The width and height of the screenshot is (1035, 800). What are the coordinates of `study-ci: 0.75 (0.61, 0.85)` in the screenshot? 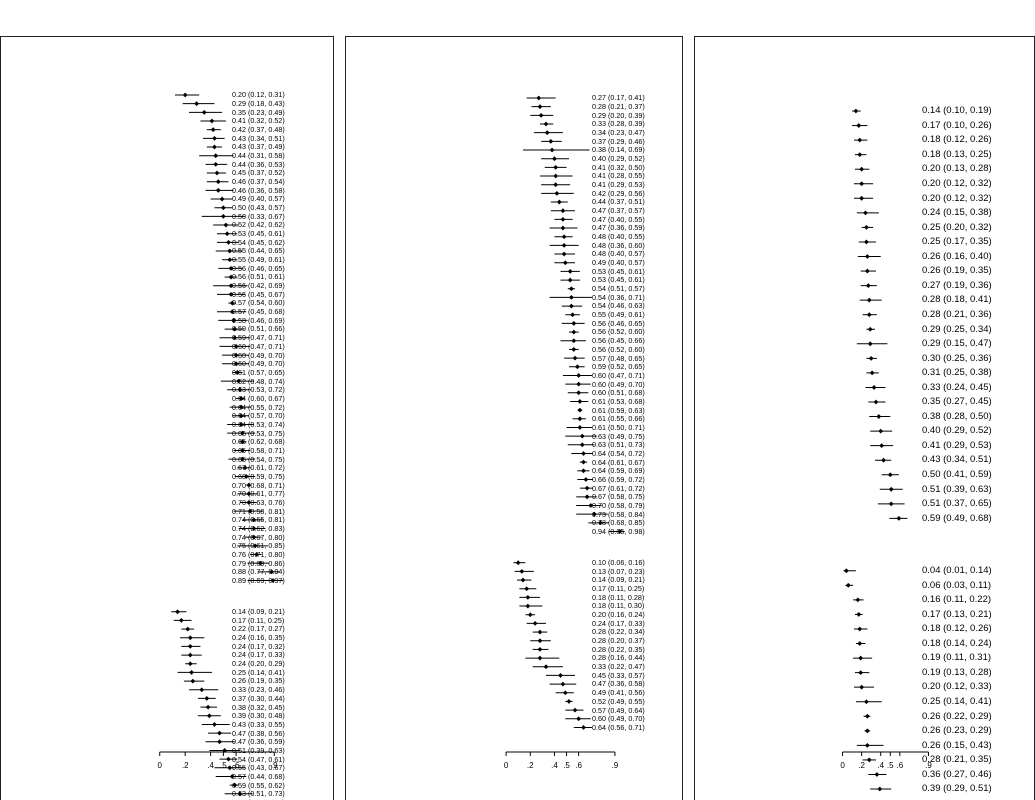 It's located at (258, 546).